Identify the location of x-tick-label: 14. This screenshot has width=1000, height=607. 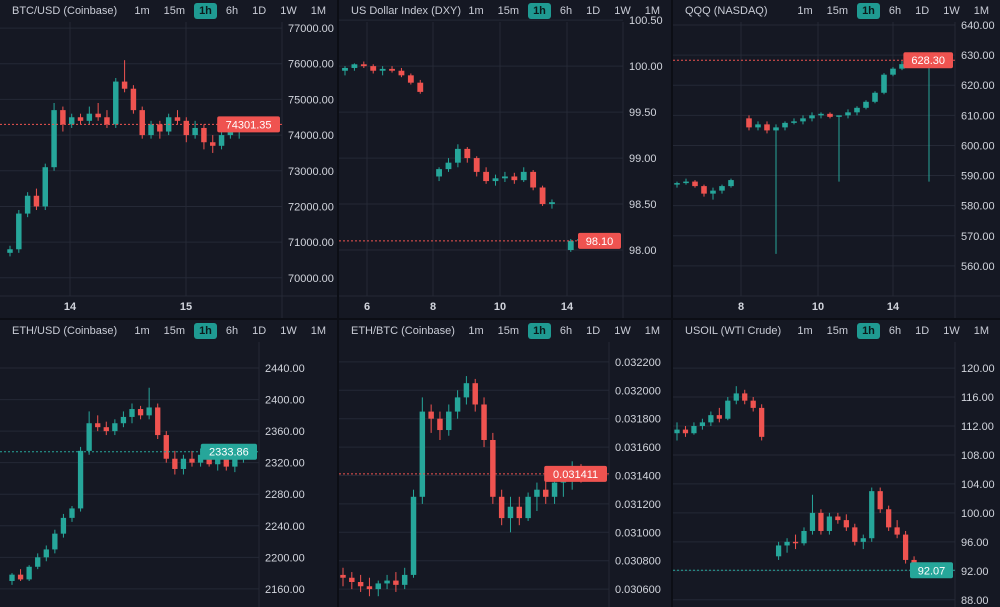
(893, 307).